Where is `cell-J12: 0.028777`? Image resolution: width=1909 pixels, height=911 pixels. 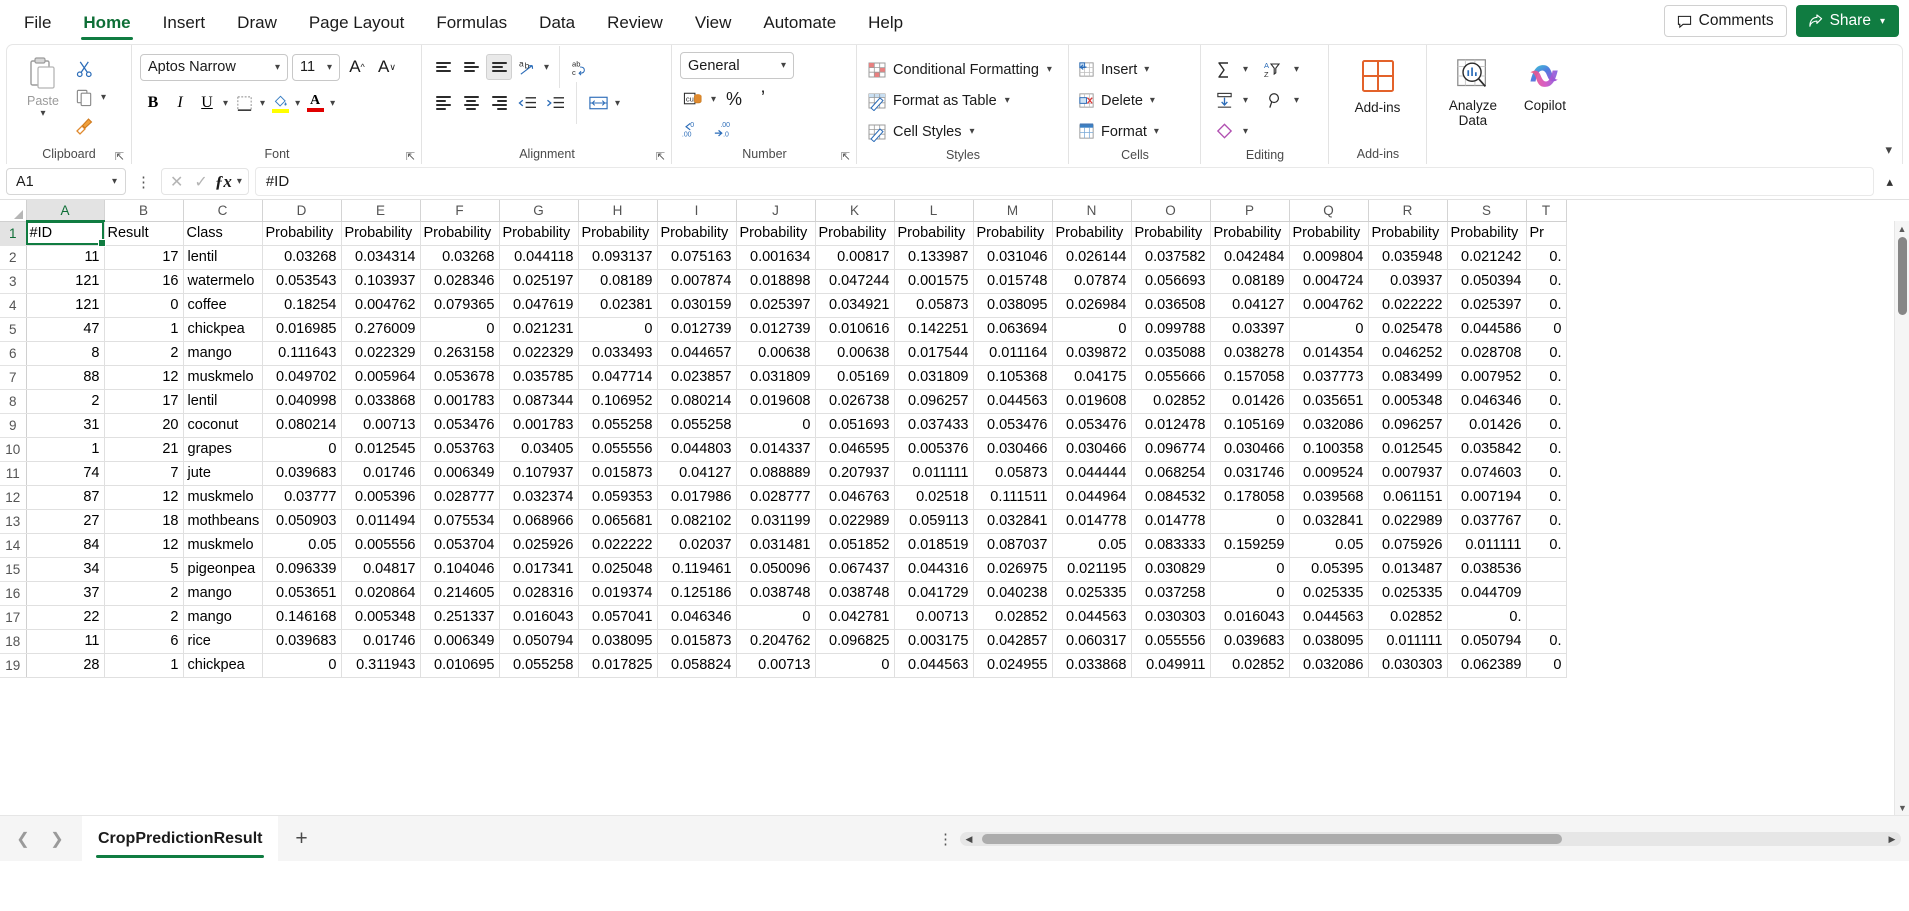 cell-J12: 0.028777 is located at coordinates (776, 497).